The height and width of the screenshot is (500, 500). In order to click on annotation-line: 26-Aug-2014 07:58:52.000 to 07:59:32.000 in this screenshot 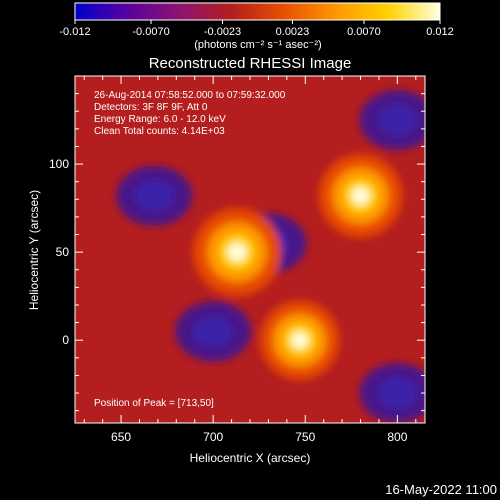, I will do `click(190, 95)`.